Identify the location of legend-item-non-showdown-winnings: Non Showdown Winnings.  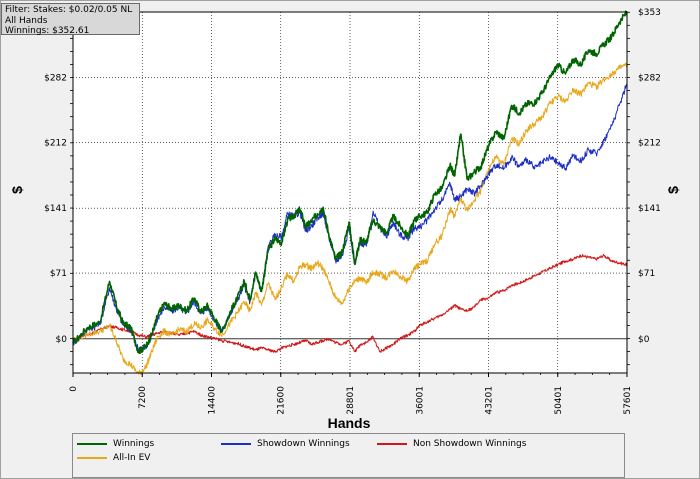
(451, 444).